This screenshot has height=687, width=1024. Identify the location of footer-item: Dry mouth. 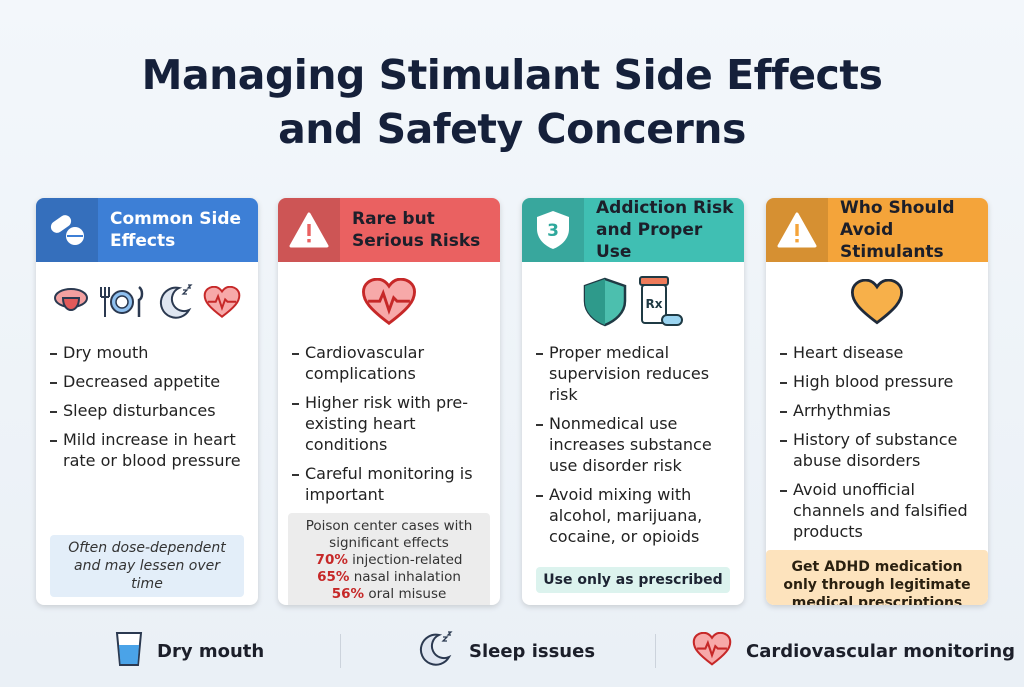
(189, 651).